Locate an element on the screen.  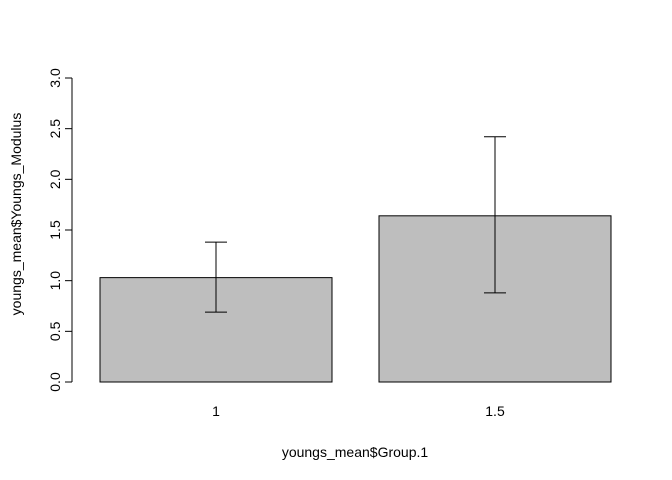
x-tick-label: 1 is located at coordinates (216, 411).